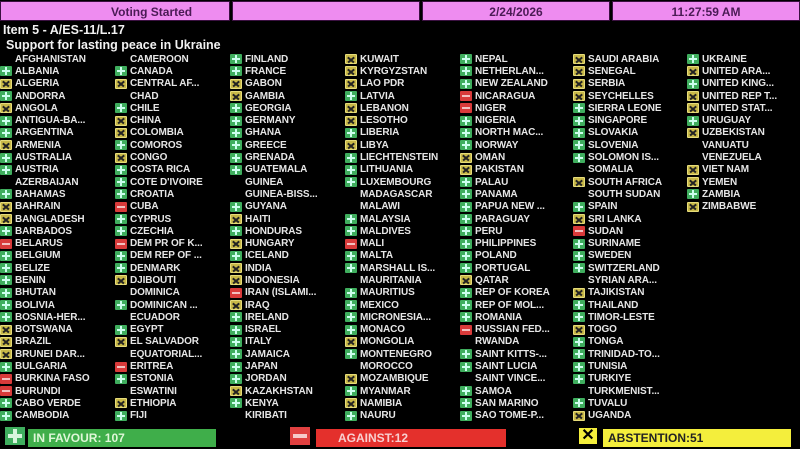 The height and width of the screenshot is (449, 800). Describe the element at coordinates (496, 194) in the screenshot. I see `country-name: PANAMA` at that location.